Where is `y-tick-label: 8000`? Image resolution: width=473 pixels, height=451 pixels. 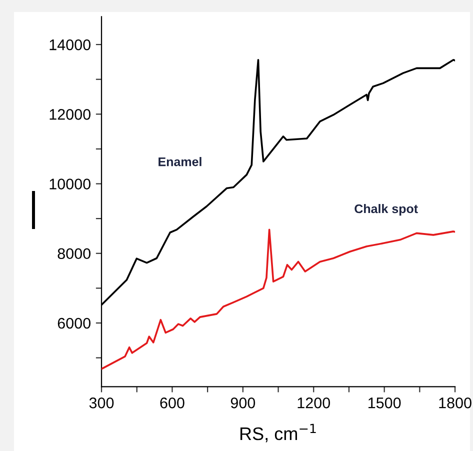 y-tick-label: 8000 is located at coordinates (74, 254).